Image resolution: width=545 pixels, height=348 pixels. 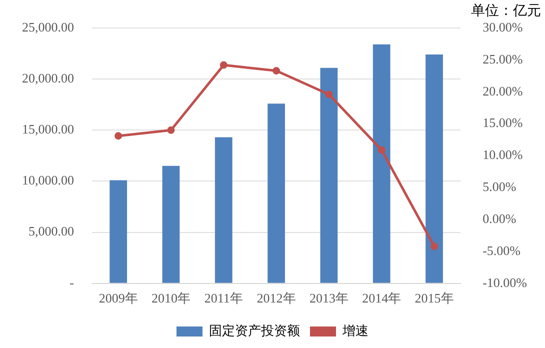 What do you see at coordinates (254, 330) in the screenshot?
I see `legend-label: 固定资产投资额` at bounding box center [254, 330].